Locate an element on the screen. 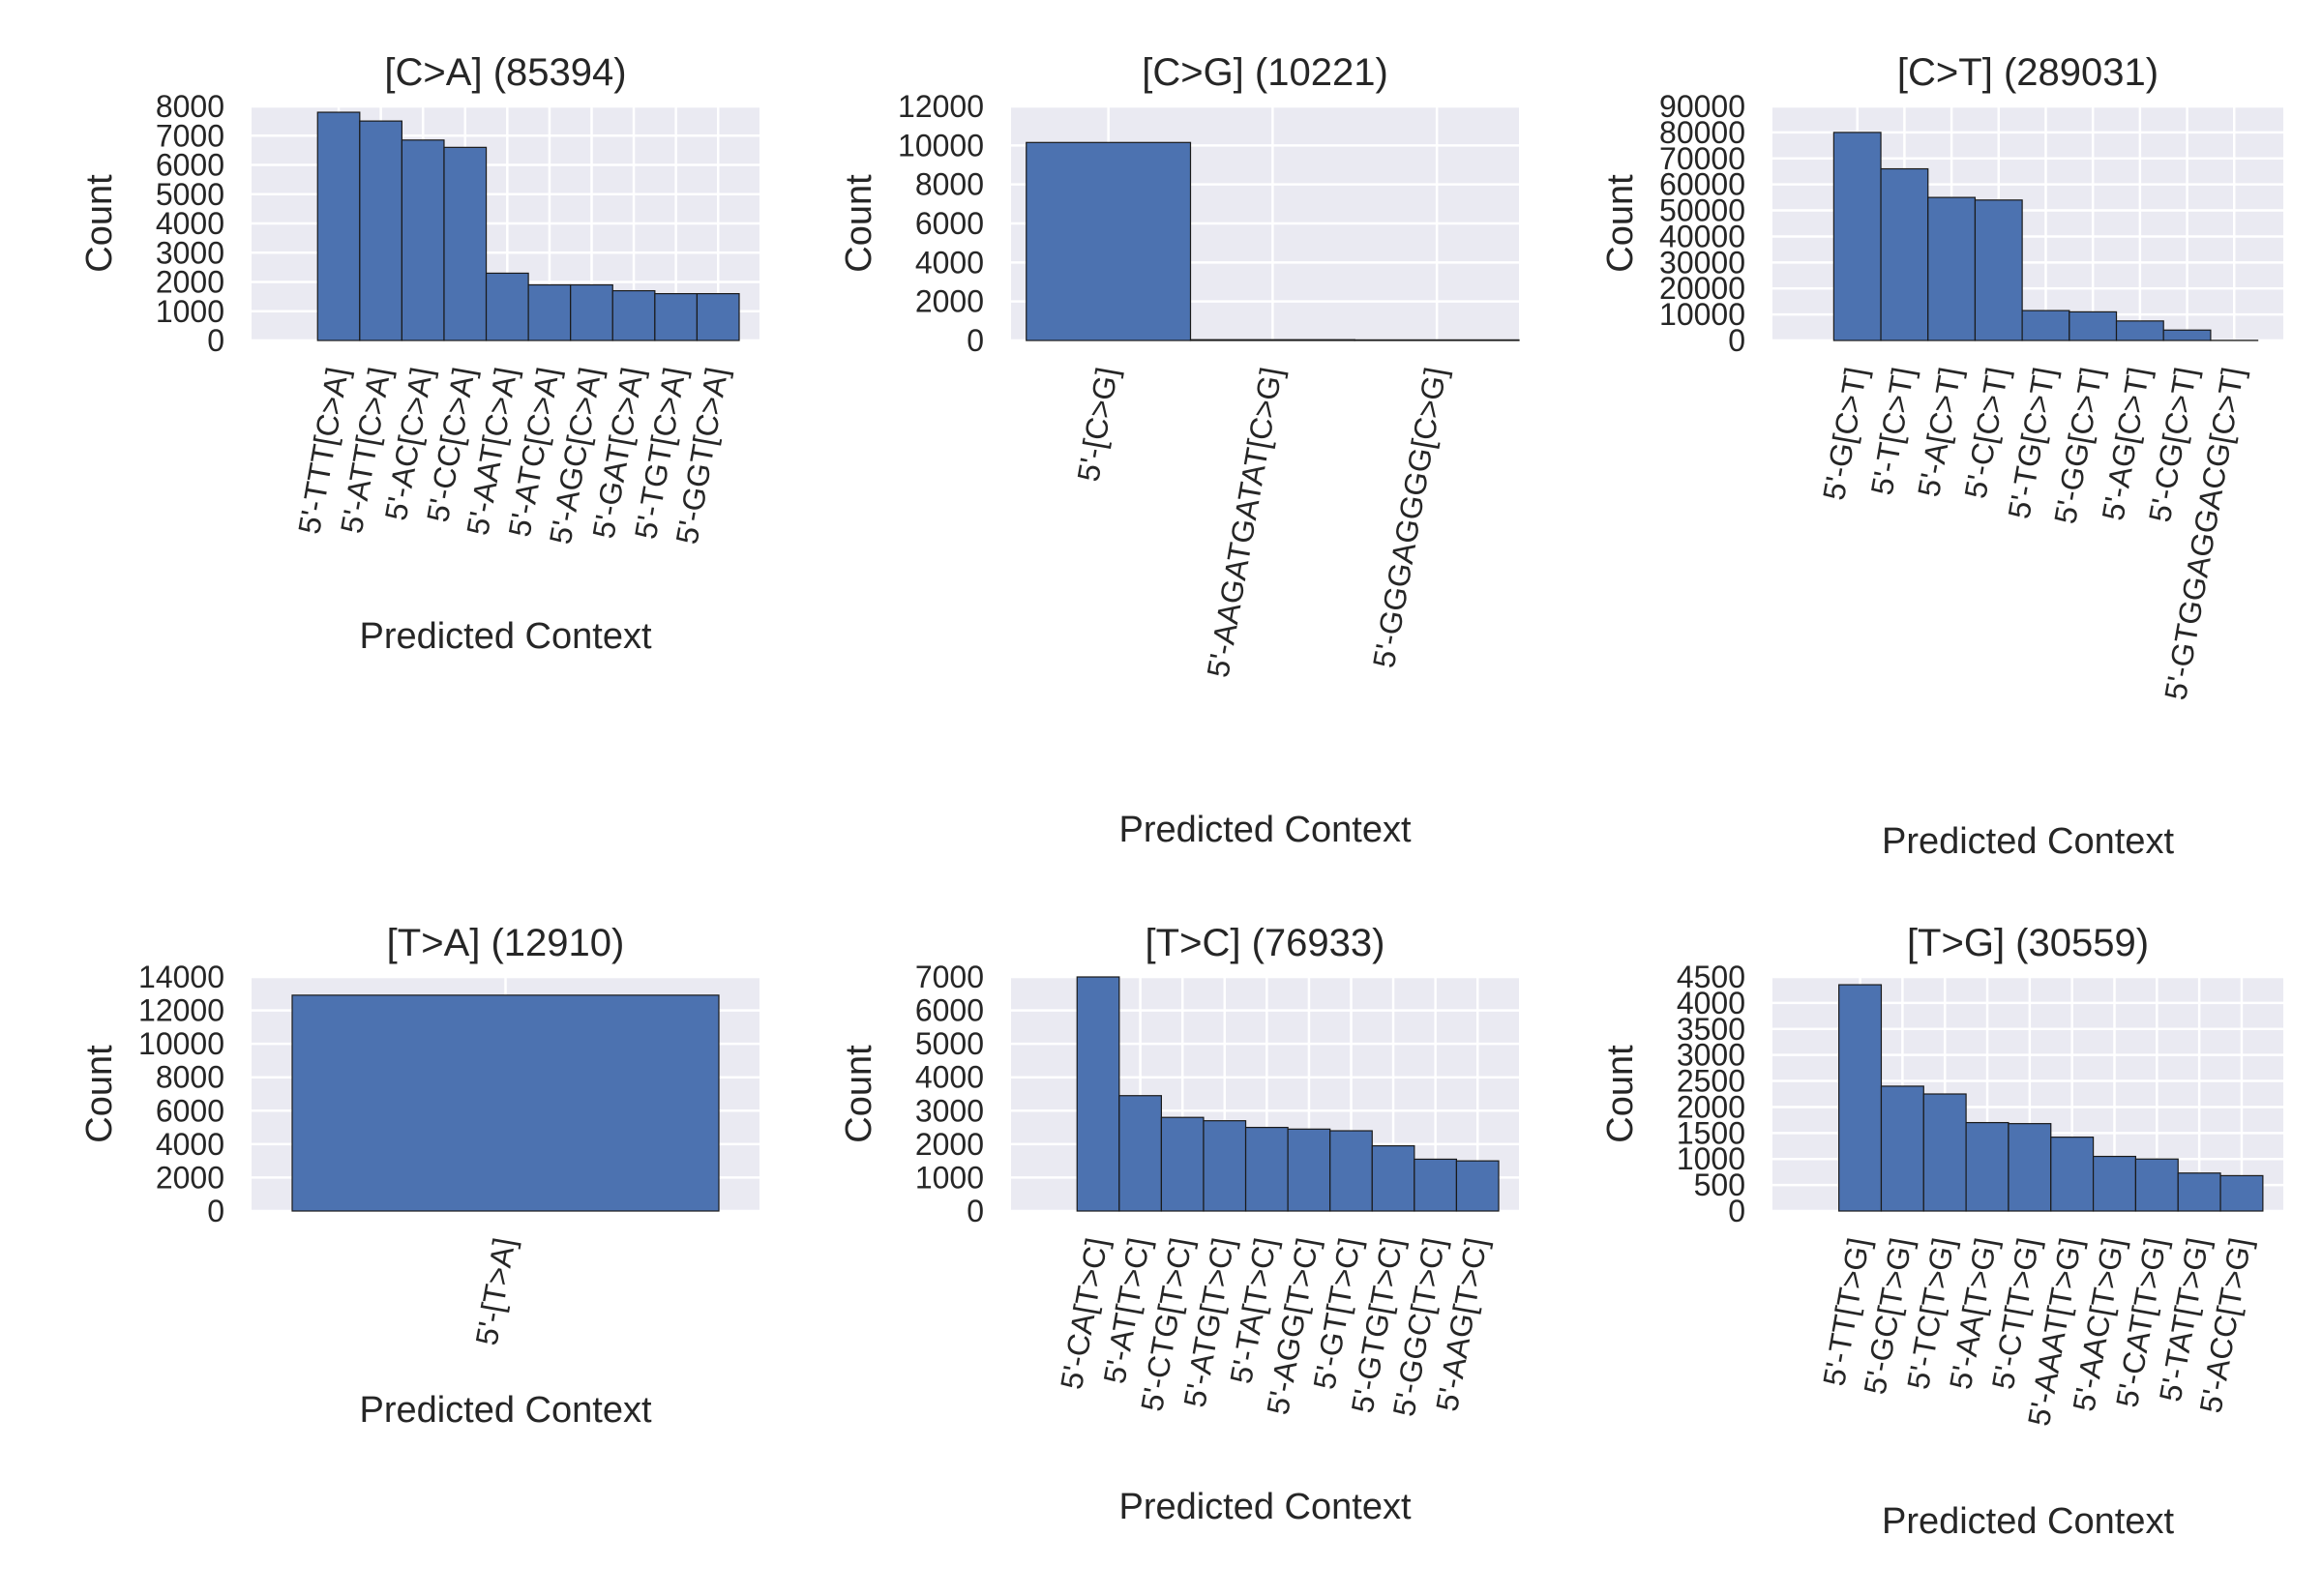 The height and width of the screenshot is (1596, 2322). x-tick-label: 5'-[C>G] is located at coordinates (1097, 424).